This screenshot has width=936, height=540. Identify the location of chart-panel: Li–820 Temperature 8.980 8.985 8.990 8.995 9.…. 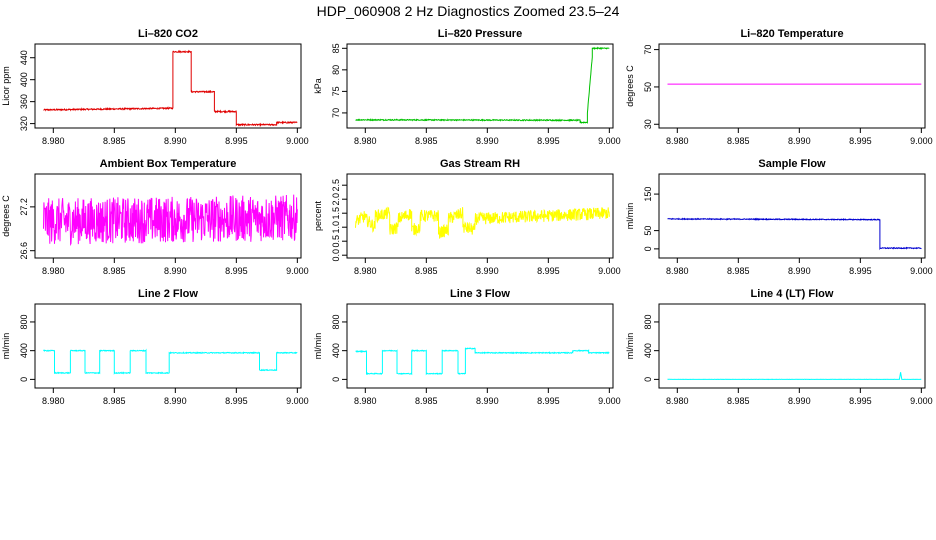
(779, 87).